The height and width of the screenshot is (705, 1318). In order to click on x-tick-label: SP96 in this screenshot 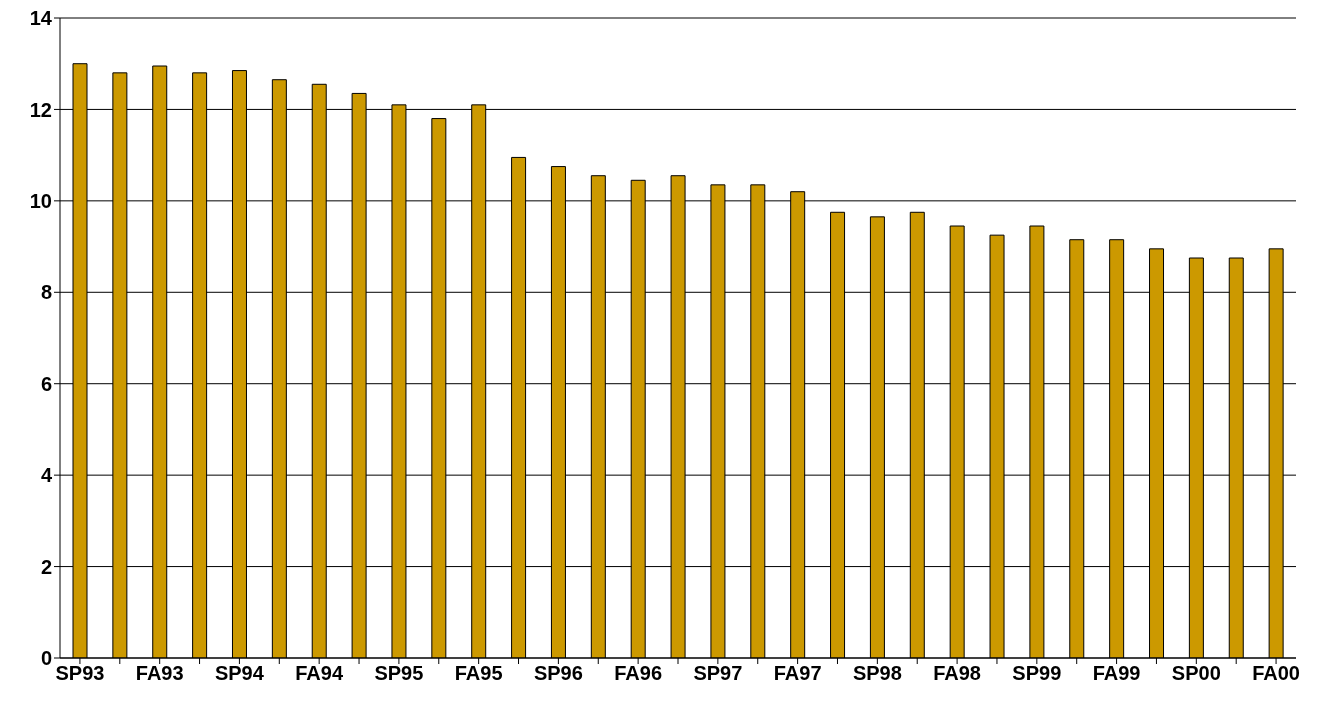, I will do `click(558, 673)`.